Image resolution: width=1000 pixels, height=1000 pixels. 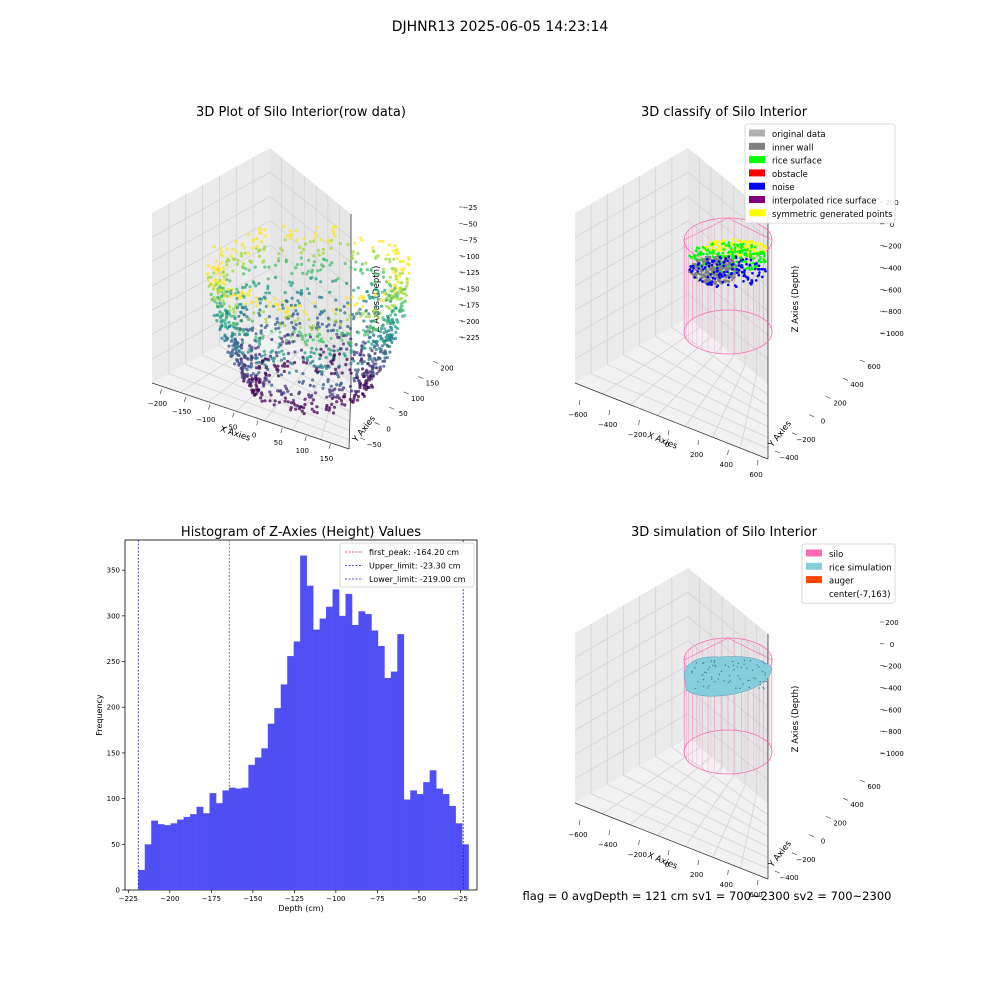 I want to click on raw-floor-grid, so click(x=301, y=360).